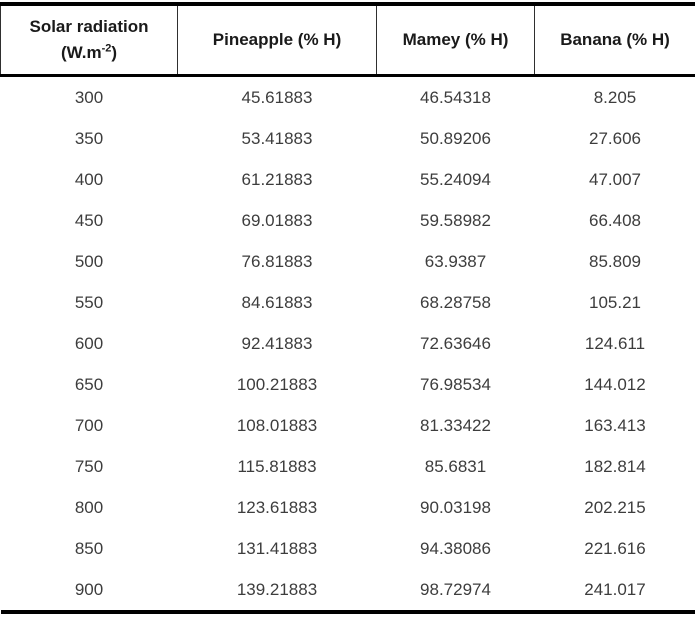  What do you see at coordinates (89, 220) in the screenshot?
I see `table-cell: 450` at bounding box center [89, 220].